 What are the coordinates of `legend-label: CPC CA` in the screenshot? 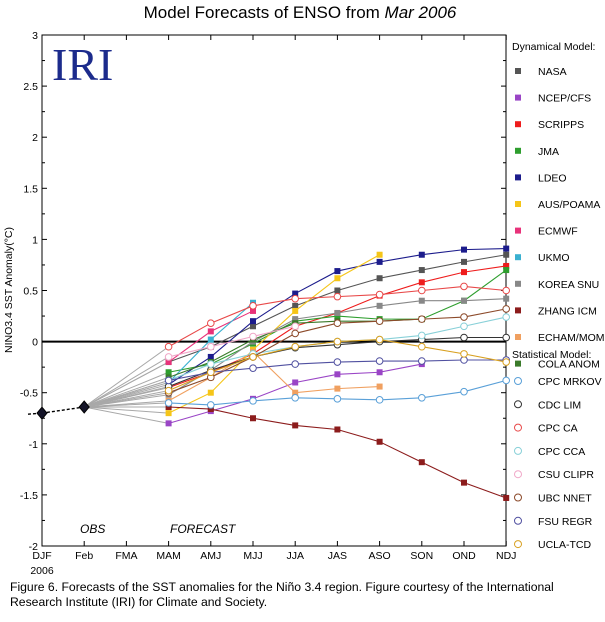 It's located at (558, 429).